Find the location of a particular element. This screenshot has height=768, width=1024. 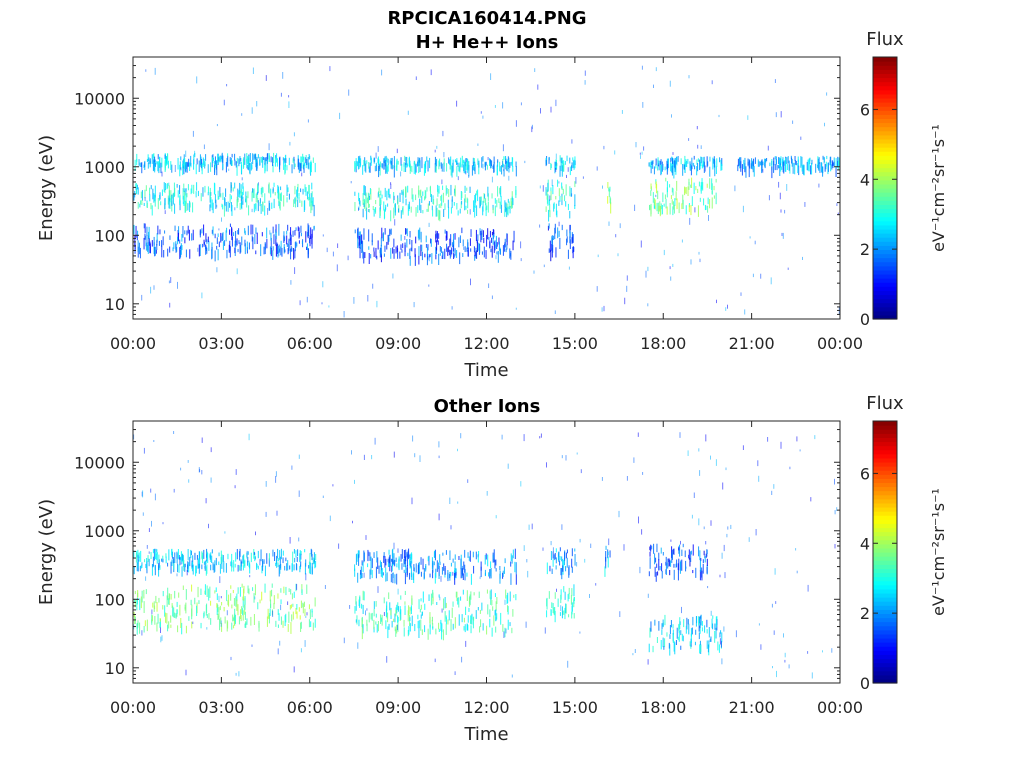

x-tick-label: 21:00 is located at coordinates (752, 343).